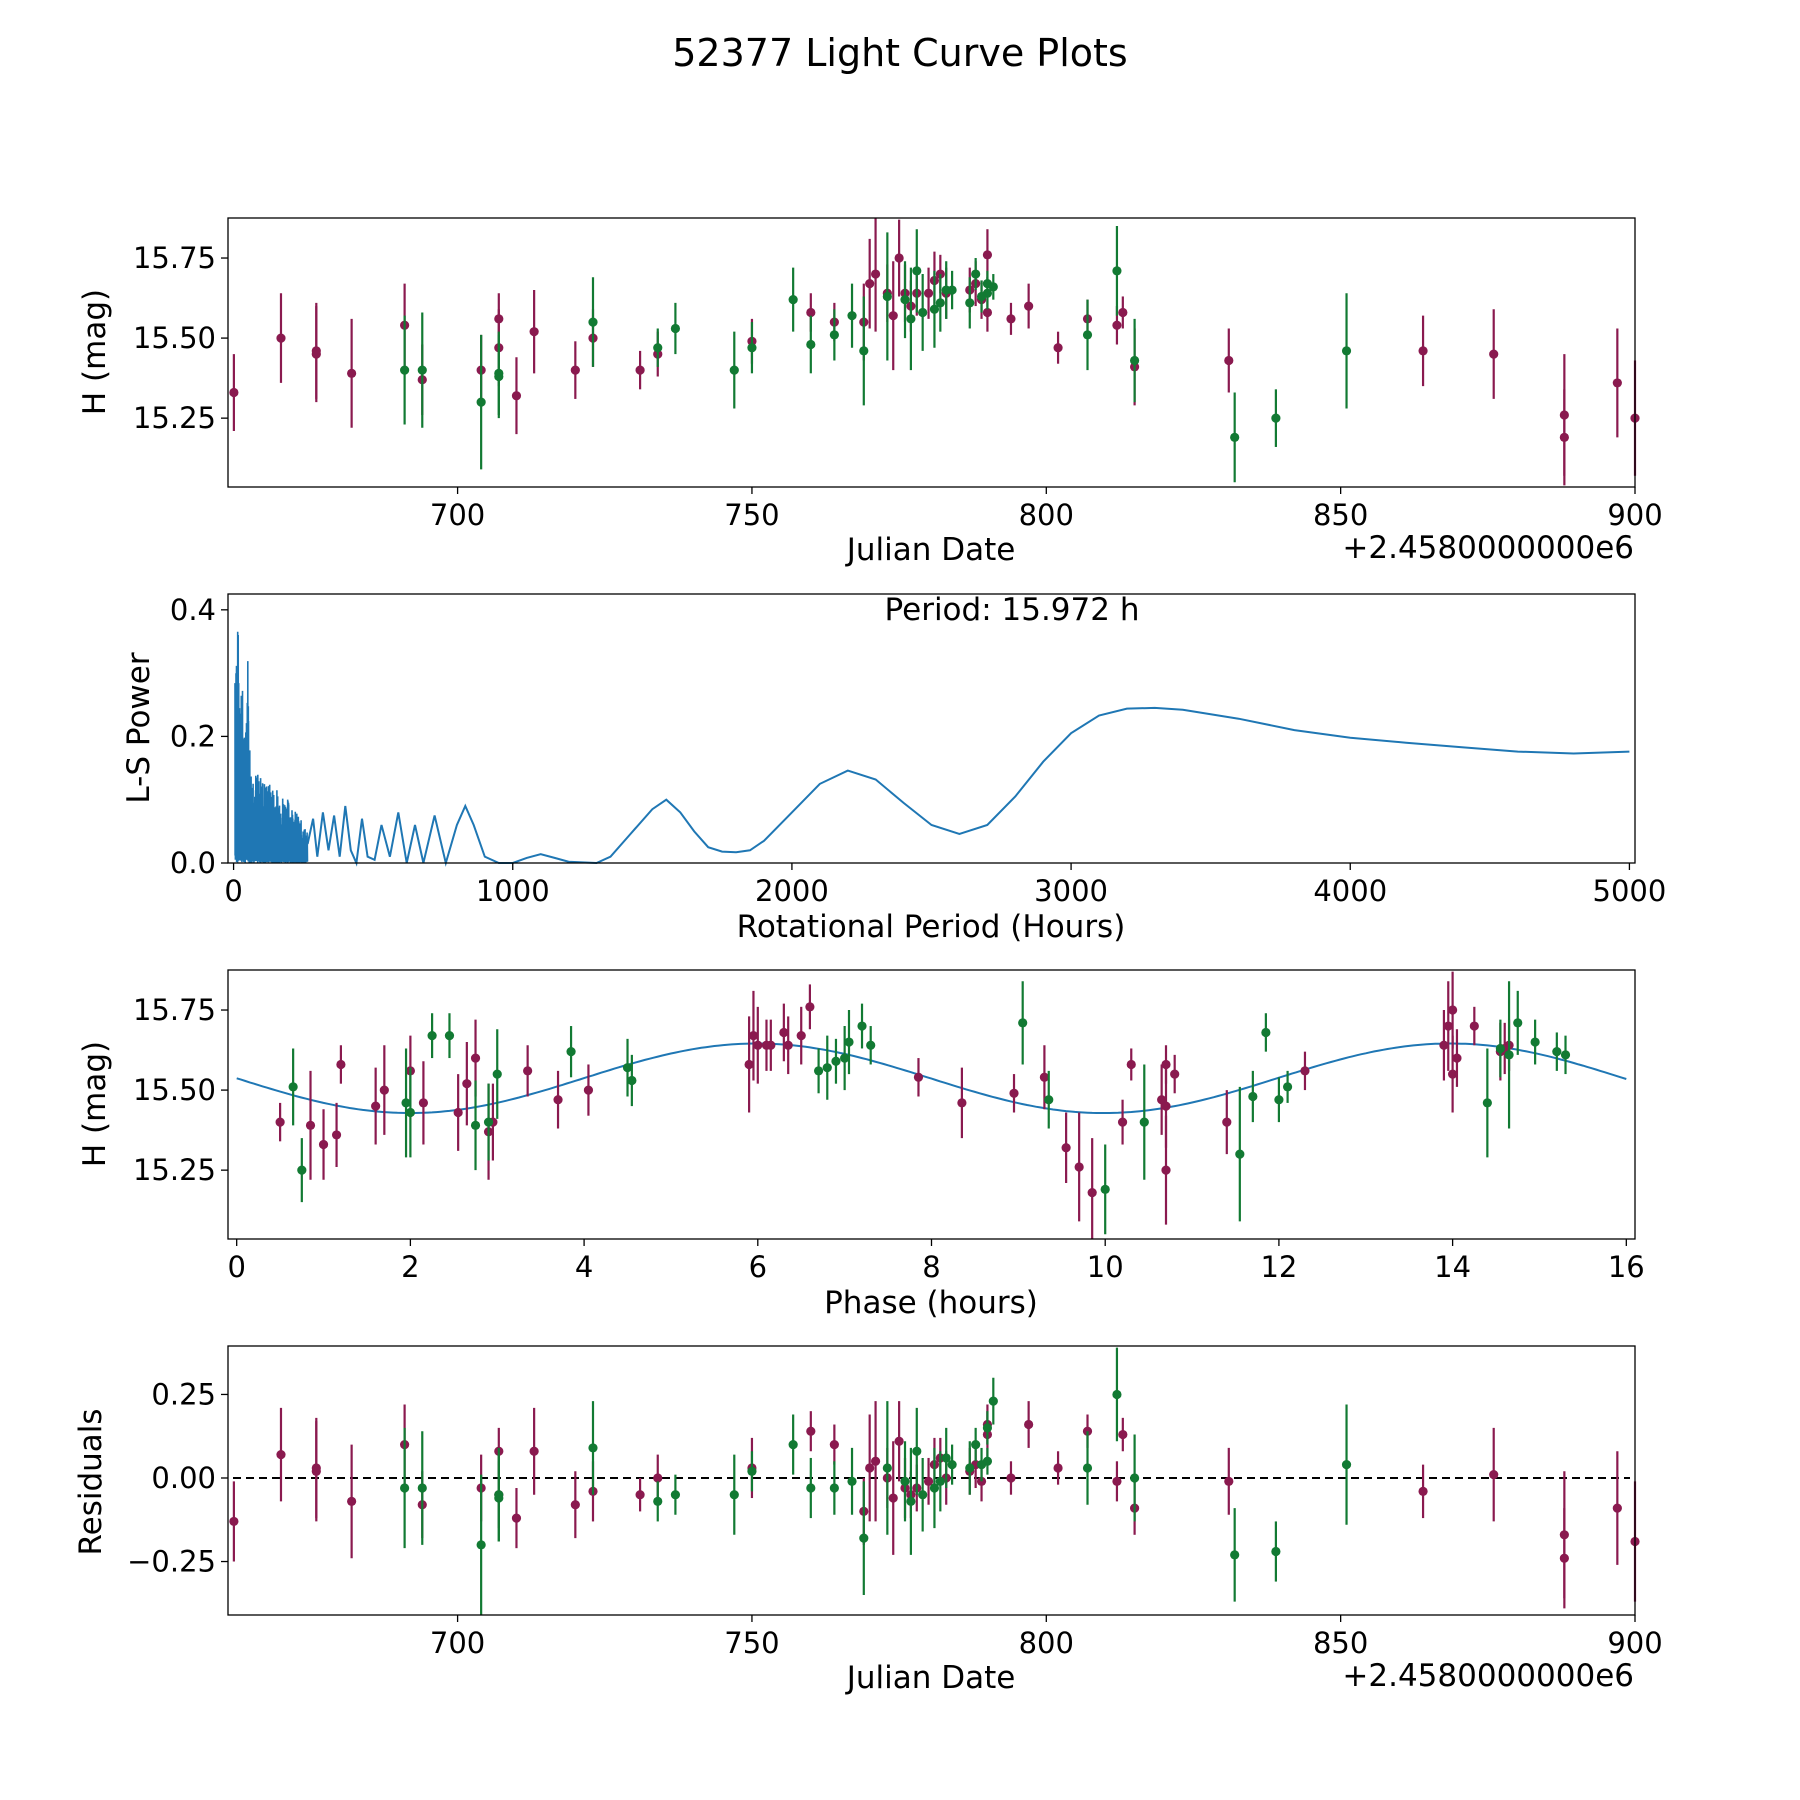  What do you see at coordinates (931, 1078) in the screenshot?
I see `model-fit-curve` at bounding box center [931, 1078].